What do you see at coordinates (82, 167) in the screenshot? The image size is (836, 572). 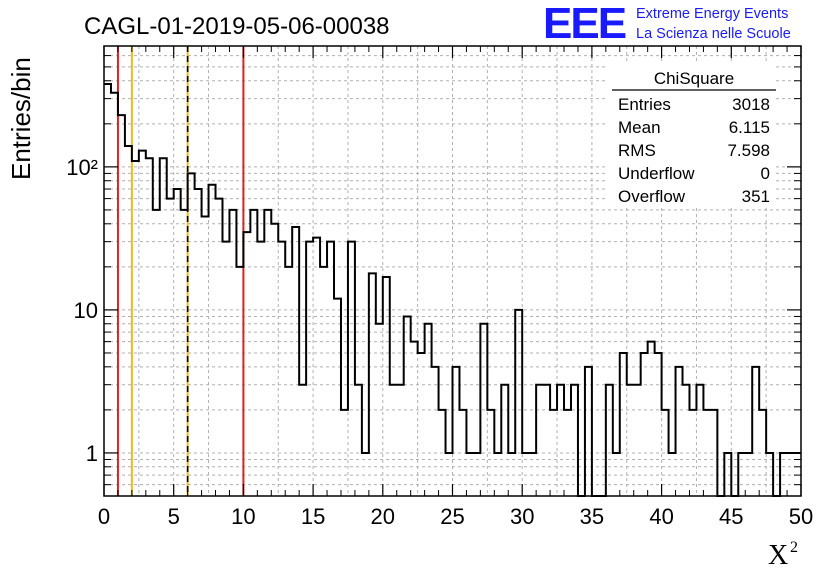 I see `y-tick-label: 10²` at bounding box center [82, 167].